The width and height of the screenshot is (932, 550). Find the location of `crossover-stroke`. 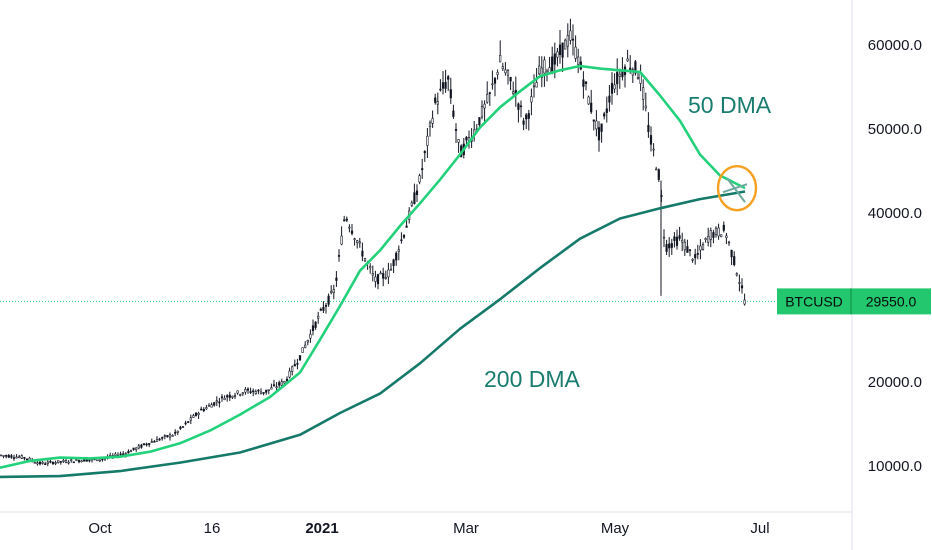

crossover-stroke is located at coordinates (735, 188).